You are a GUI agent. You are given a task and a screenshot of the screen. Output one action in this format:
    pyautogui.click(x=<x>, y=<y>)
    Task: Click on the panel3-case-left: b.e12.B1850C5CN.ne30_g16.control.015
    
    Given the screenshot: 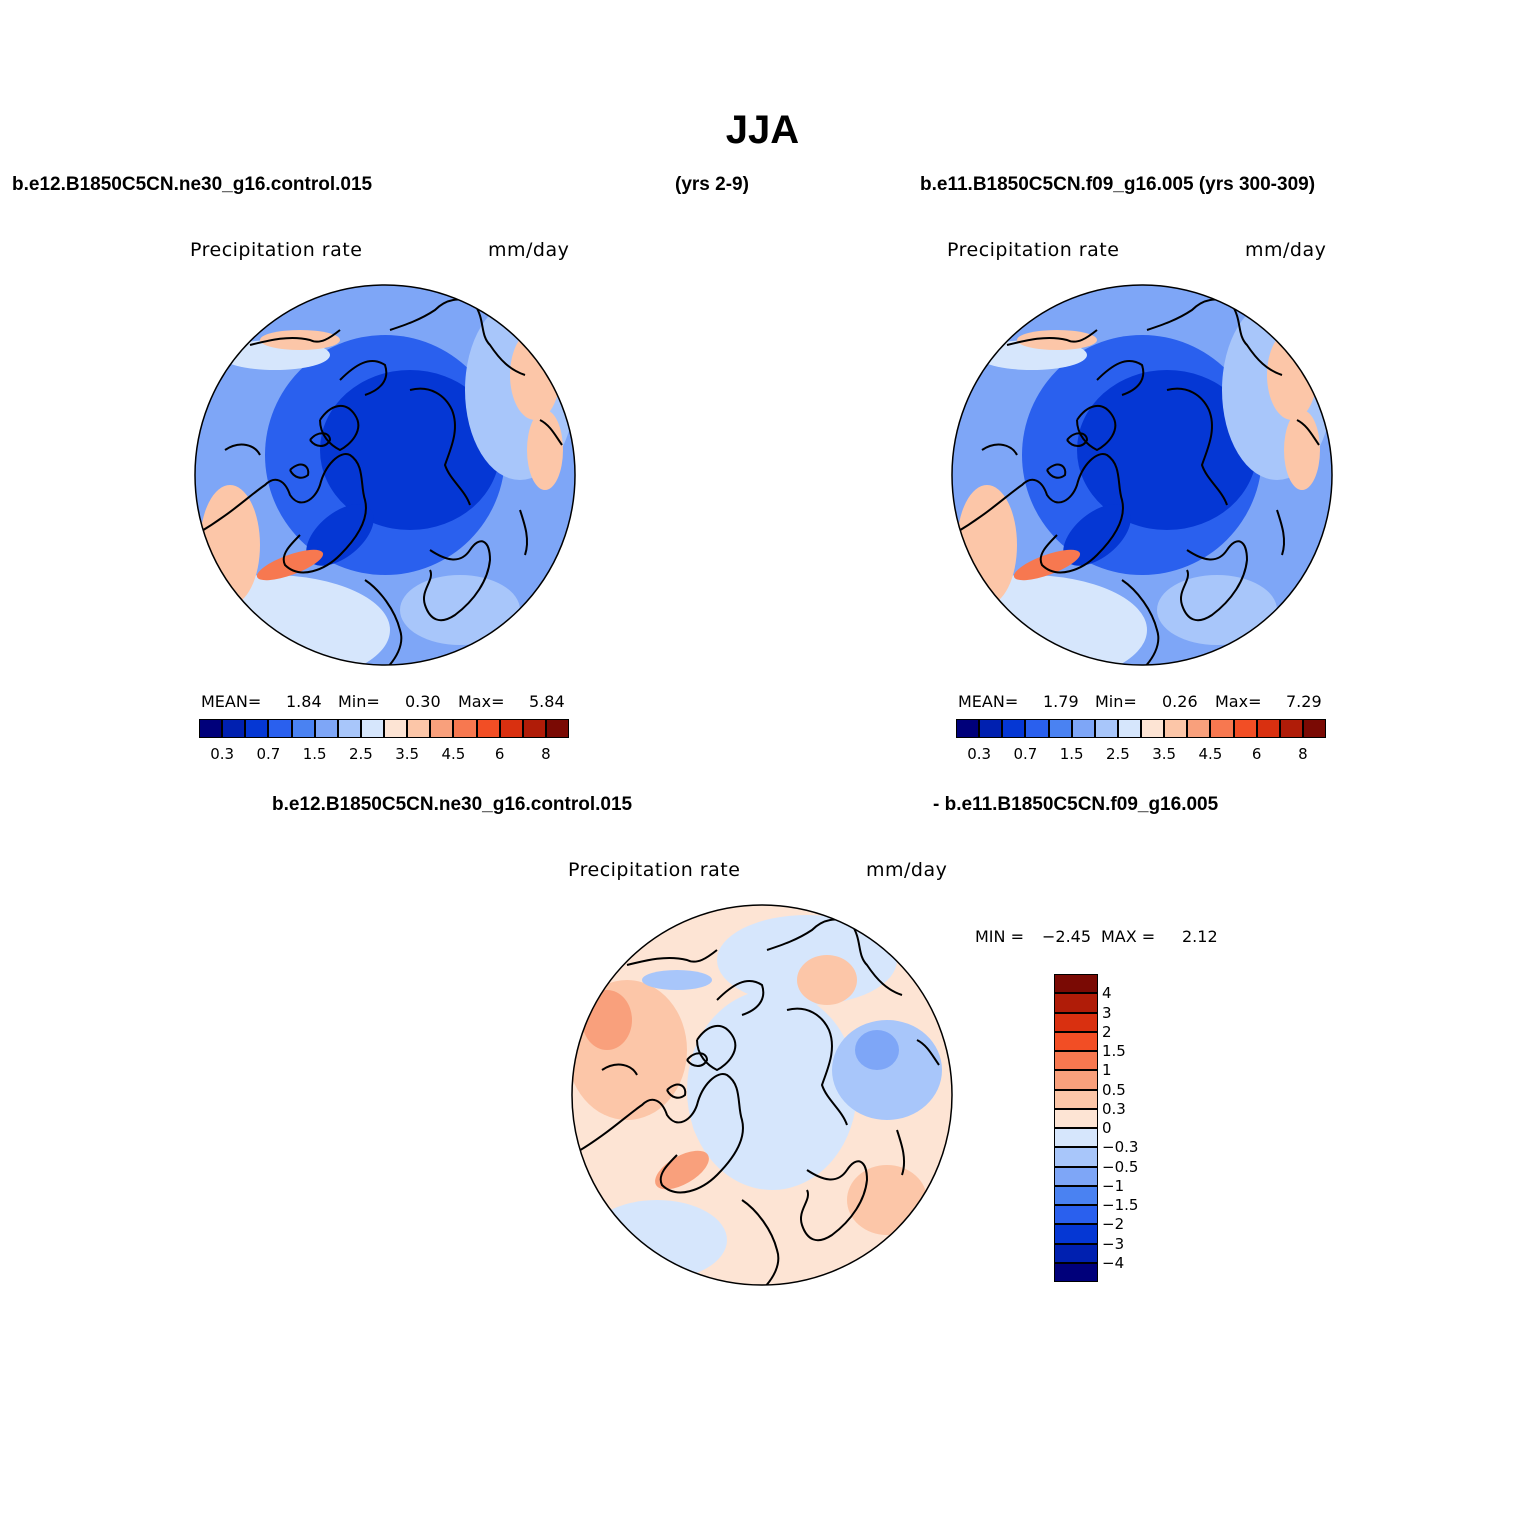 What is the action you would take?
    pyautogui.click(x=452, y=804)
    